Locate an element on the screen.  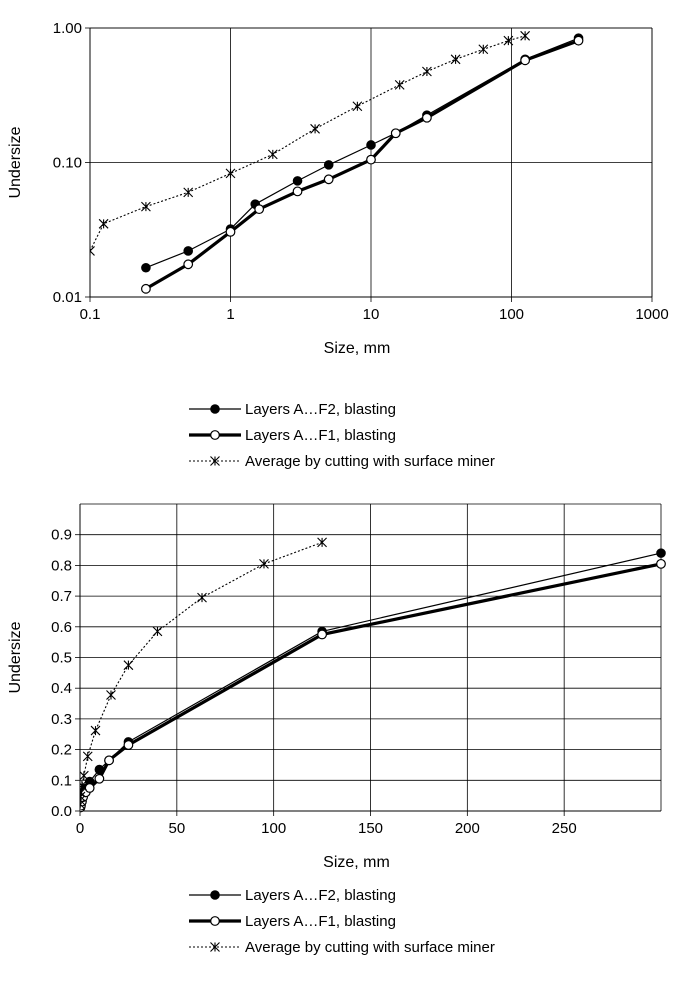
x-tick-labels: 0 50 100 150 200 250 is located at coordinates (326, 828).